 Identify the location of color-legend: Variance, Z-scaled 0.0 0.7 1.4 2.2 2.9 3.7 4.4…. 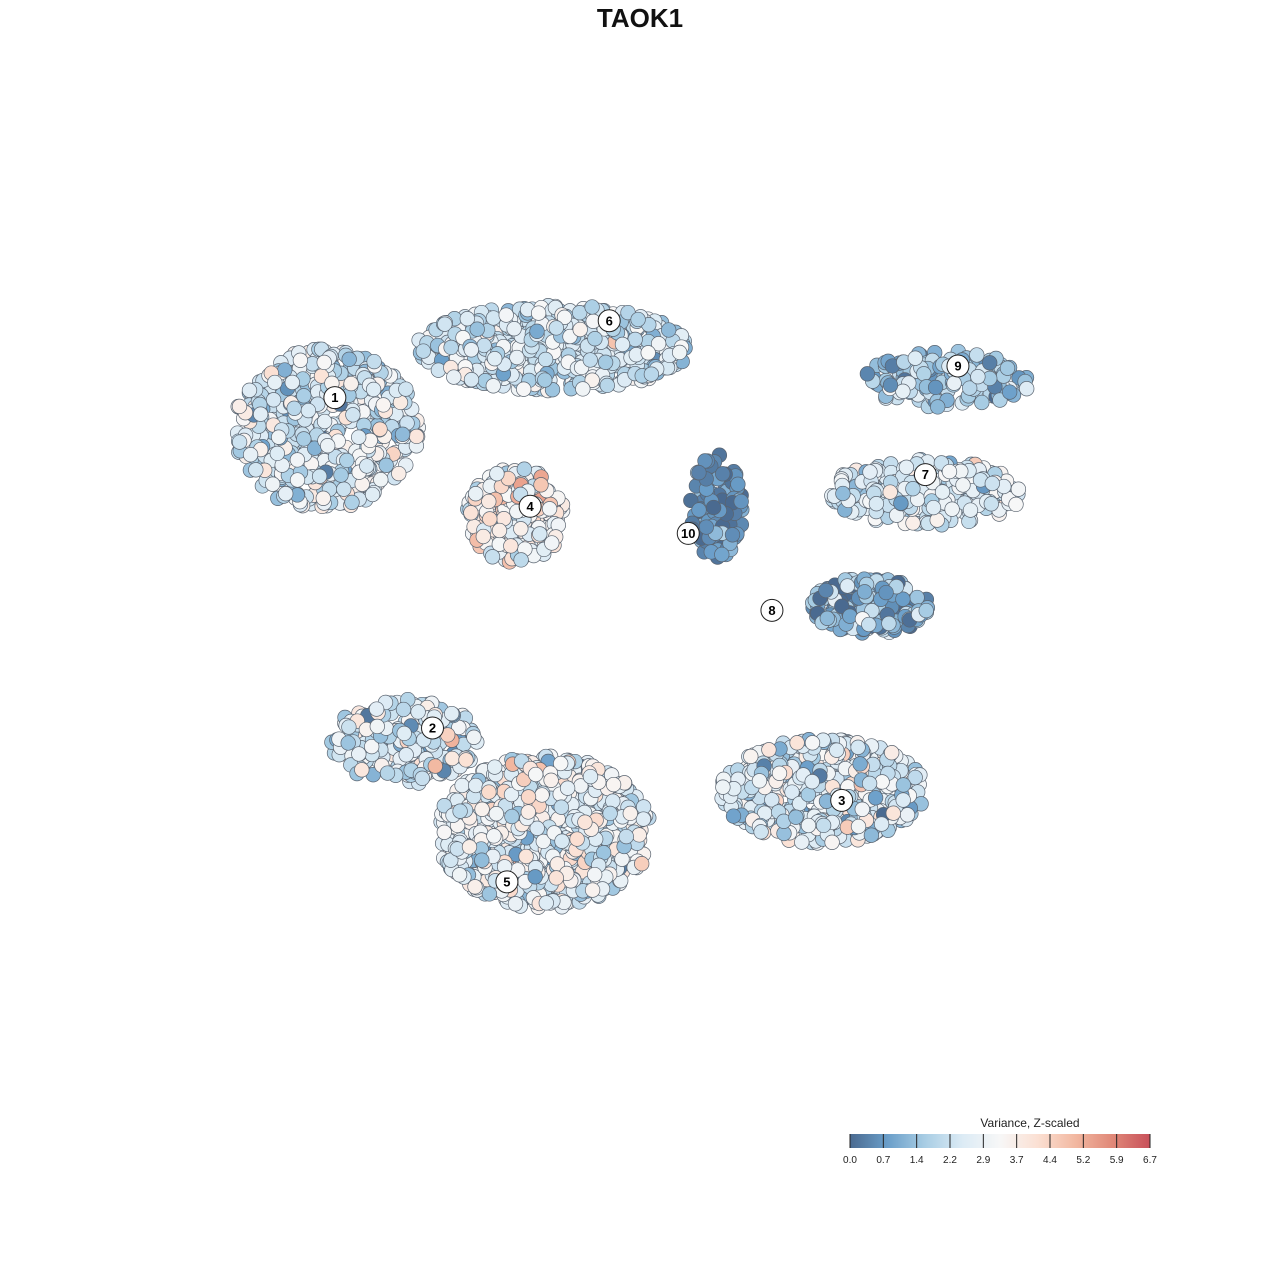
(1000, 1141).